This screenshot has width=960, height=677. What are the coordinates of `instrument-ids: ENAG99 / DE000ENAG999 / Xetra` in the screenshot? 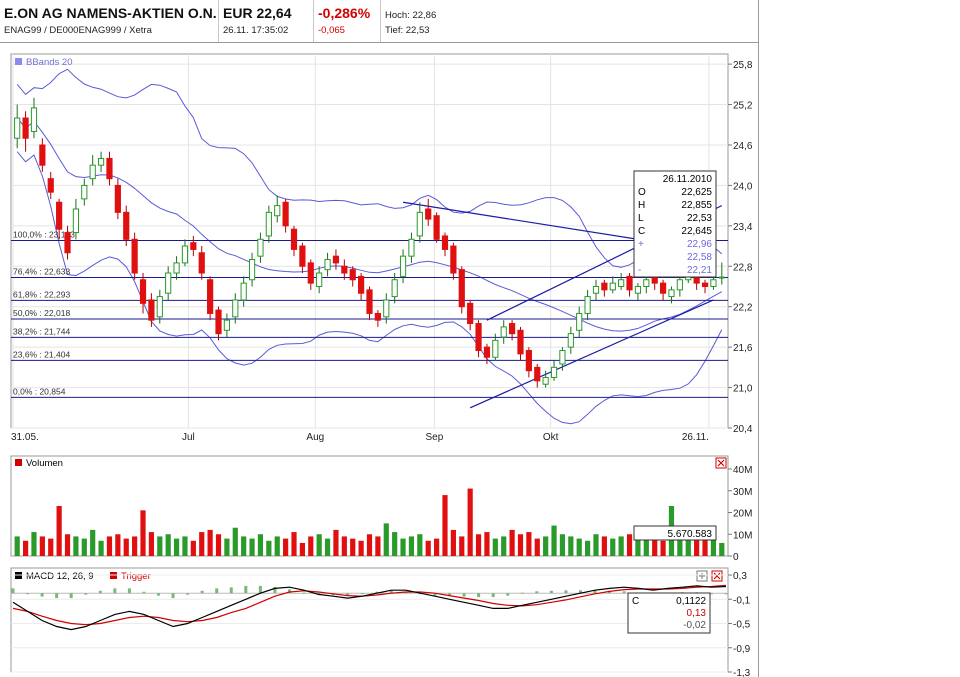 It's located at (78, 30).